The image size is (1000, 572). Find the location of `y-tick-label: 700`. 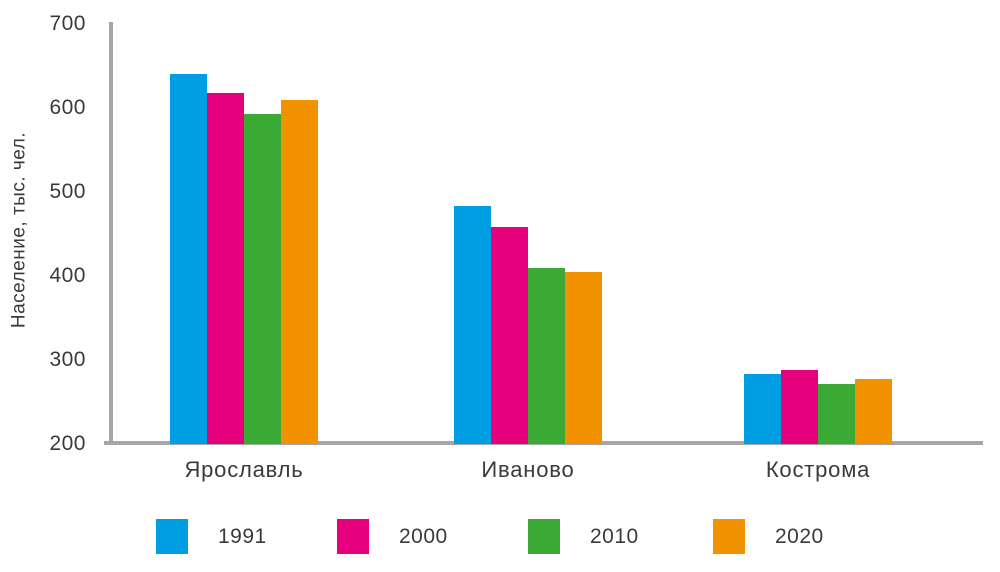

y-tick-label: 700 is located at coordinates (67, 23).